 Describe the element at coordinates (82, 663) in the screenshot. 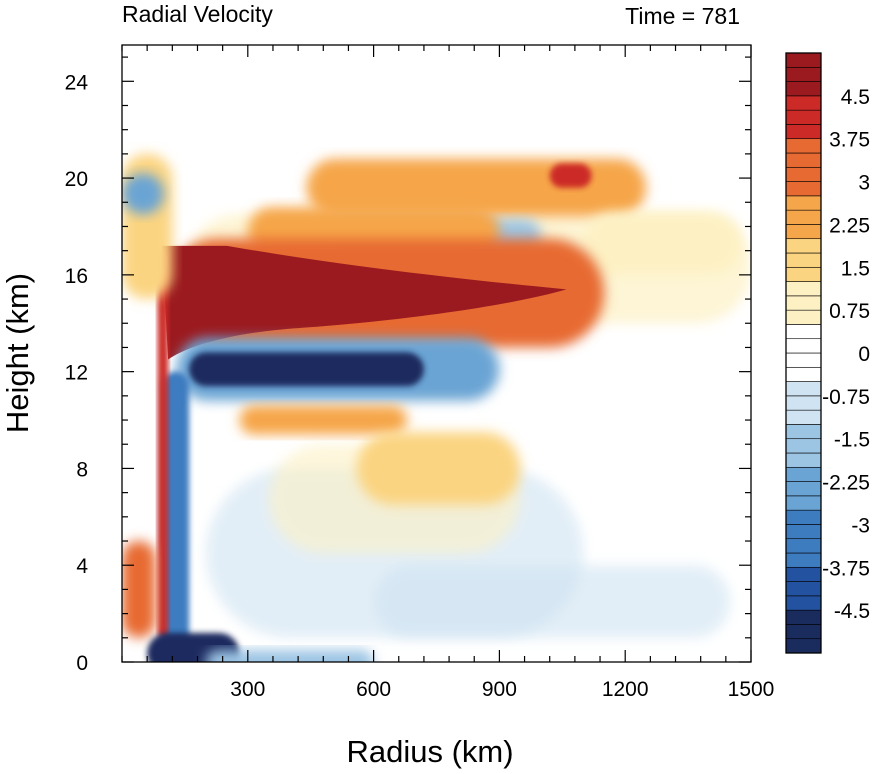

I see `y-tick-label: 0` at that location.